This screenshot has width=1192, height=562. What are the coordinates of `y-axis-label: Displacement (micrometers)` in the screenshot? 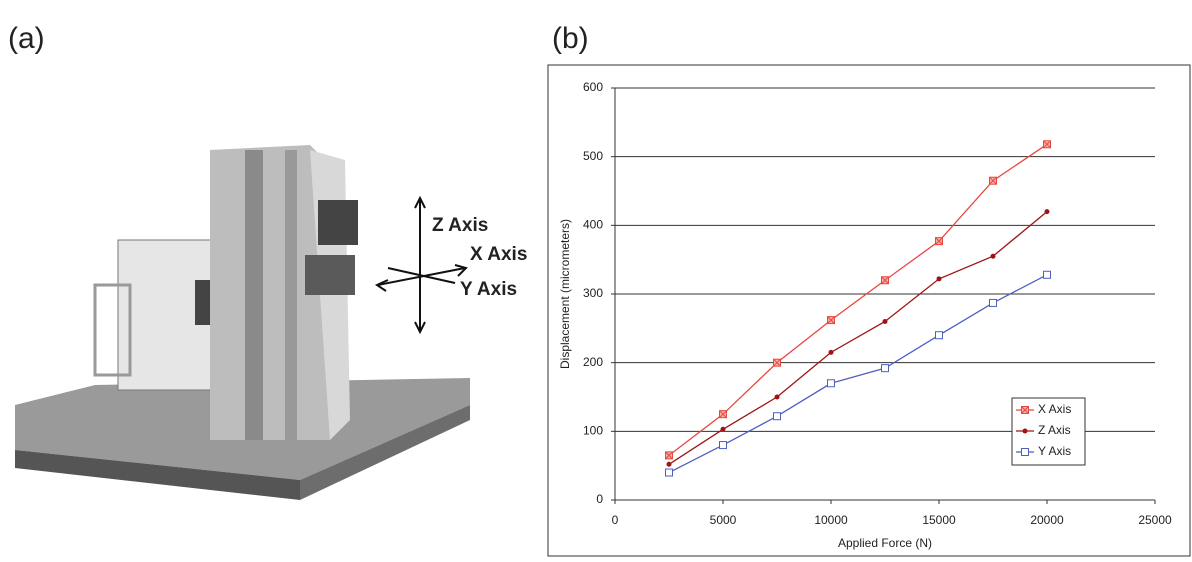 It's located at (565, 294).